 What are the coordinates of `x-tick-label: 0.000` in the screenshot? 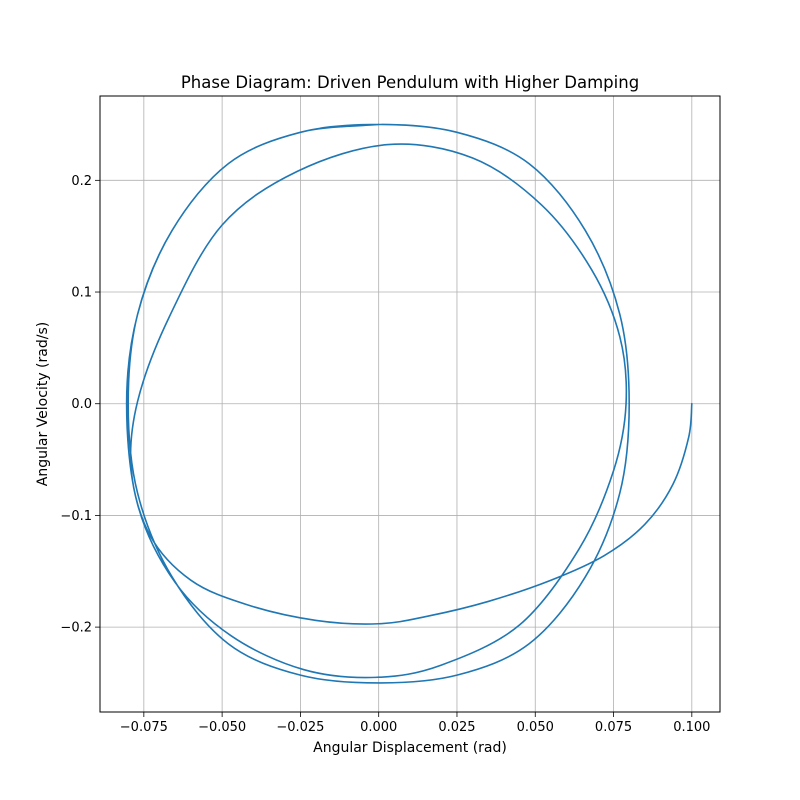 It's located at (378, 727).